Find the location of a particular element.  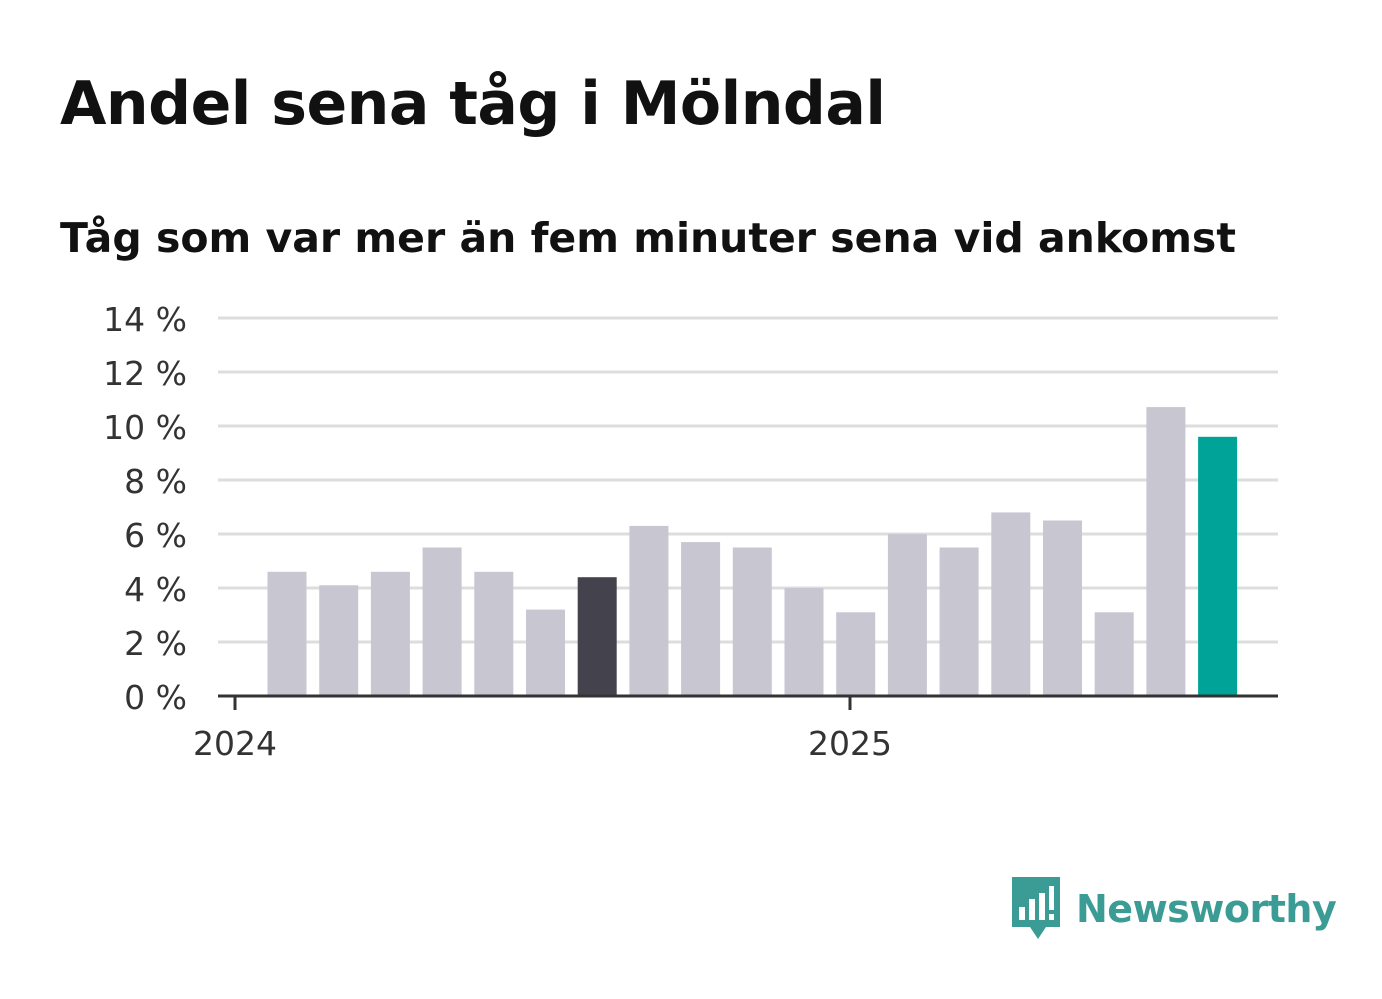

chart-title: Andel sena tåg i Mölndal is located at coordinates (473, 104).